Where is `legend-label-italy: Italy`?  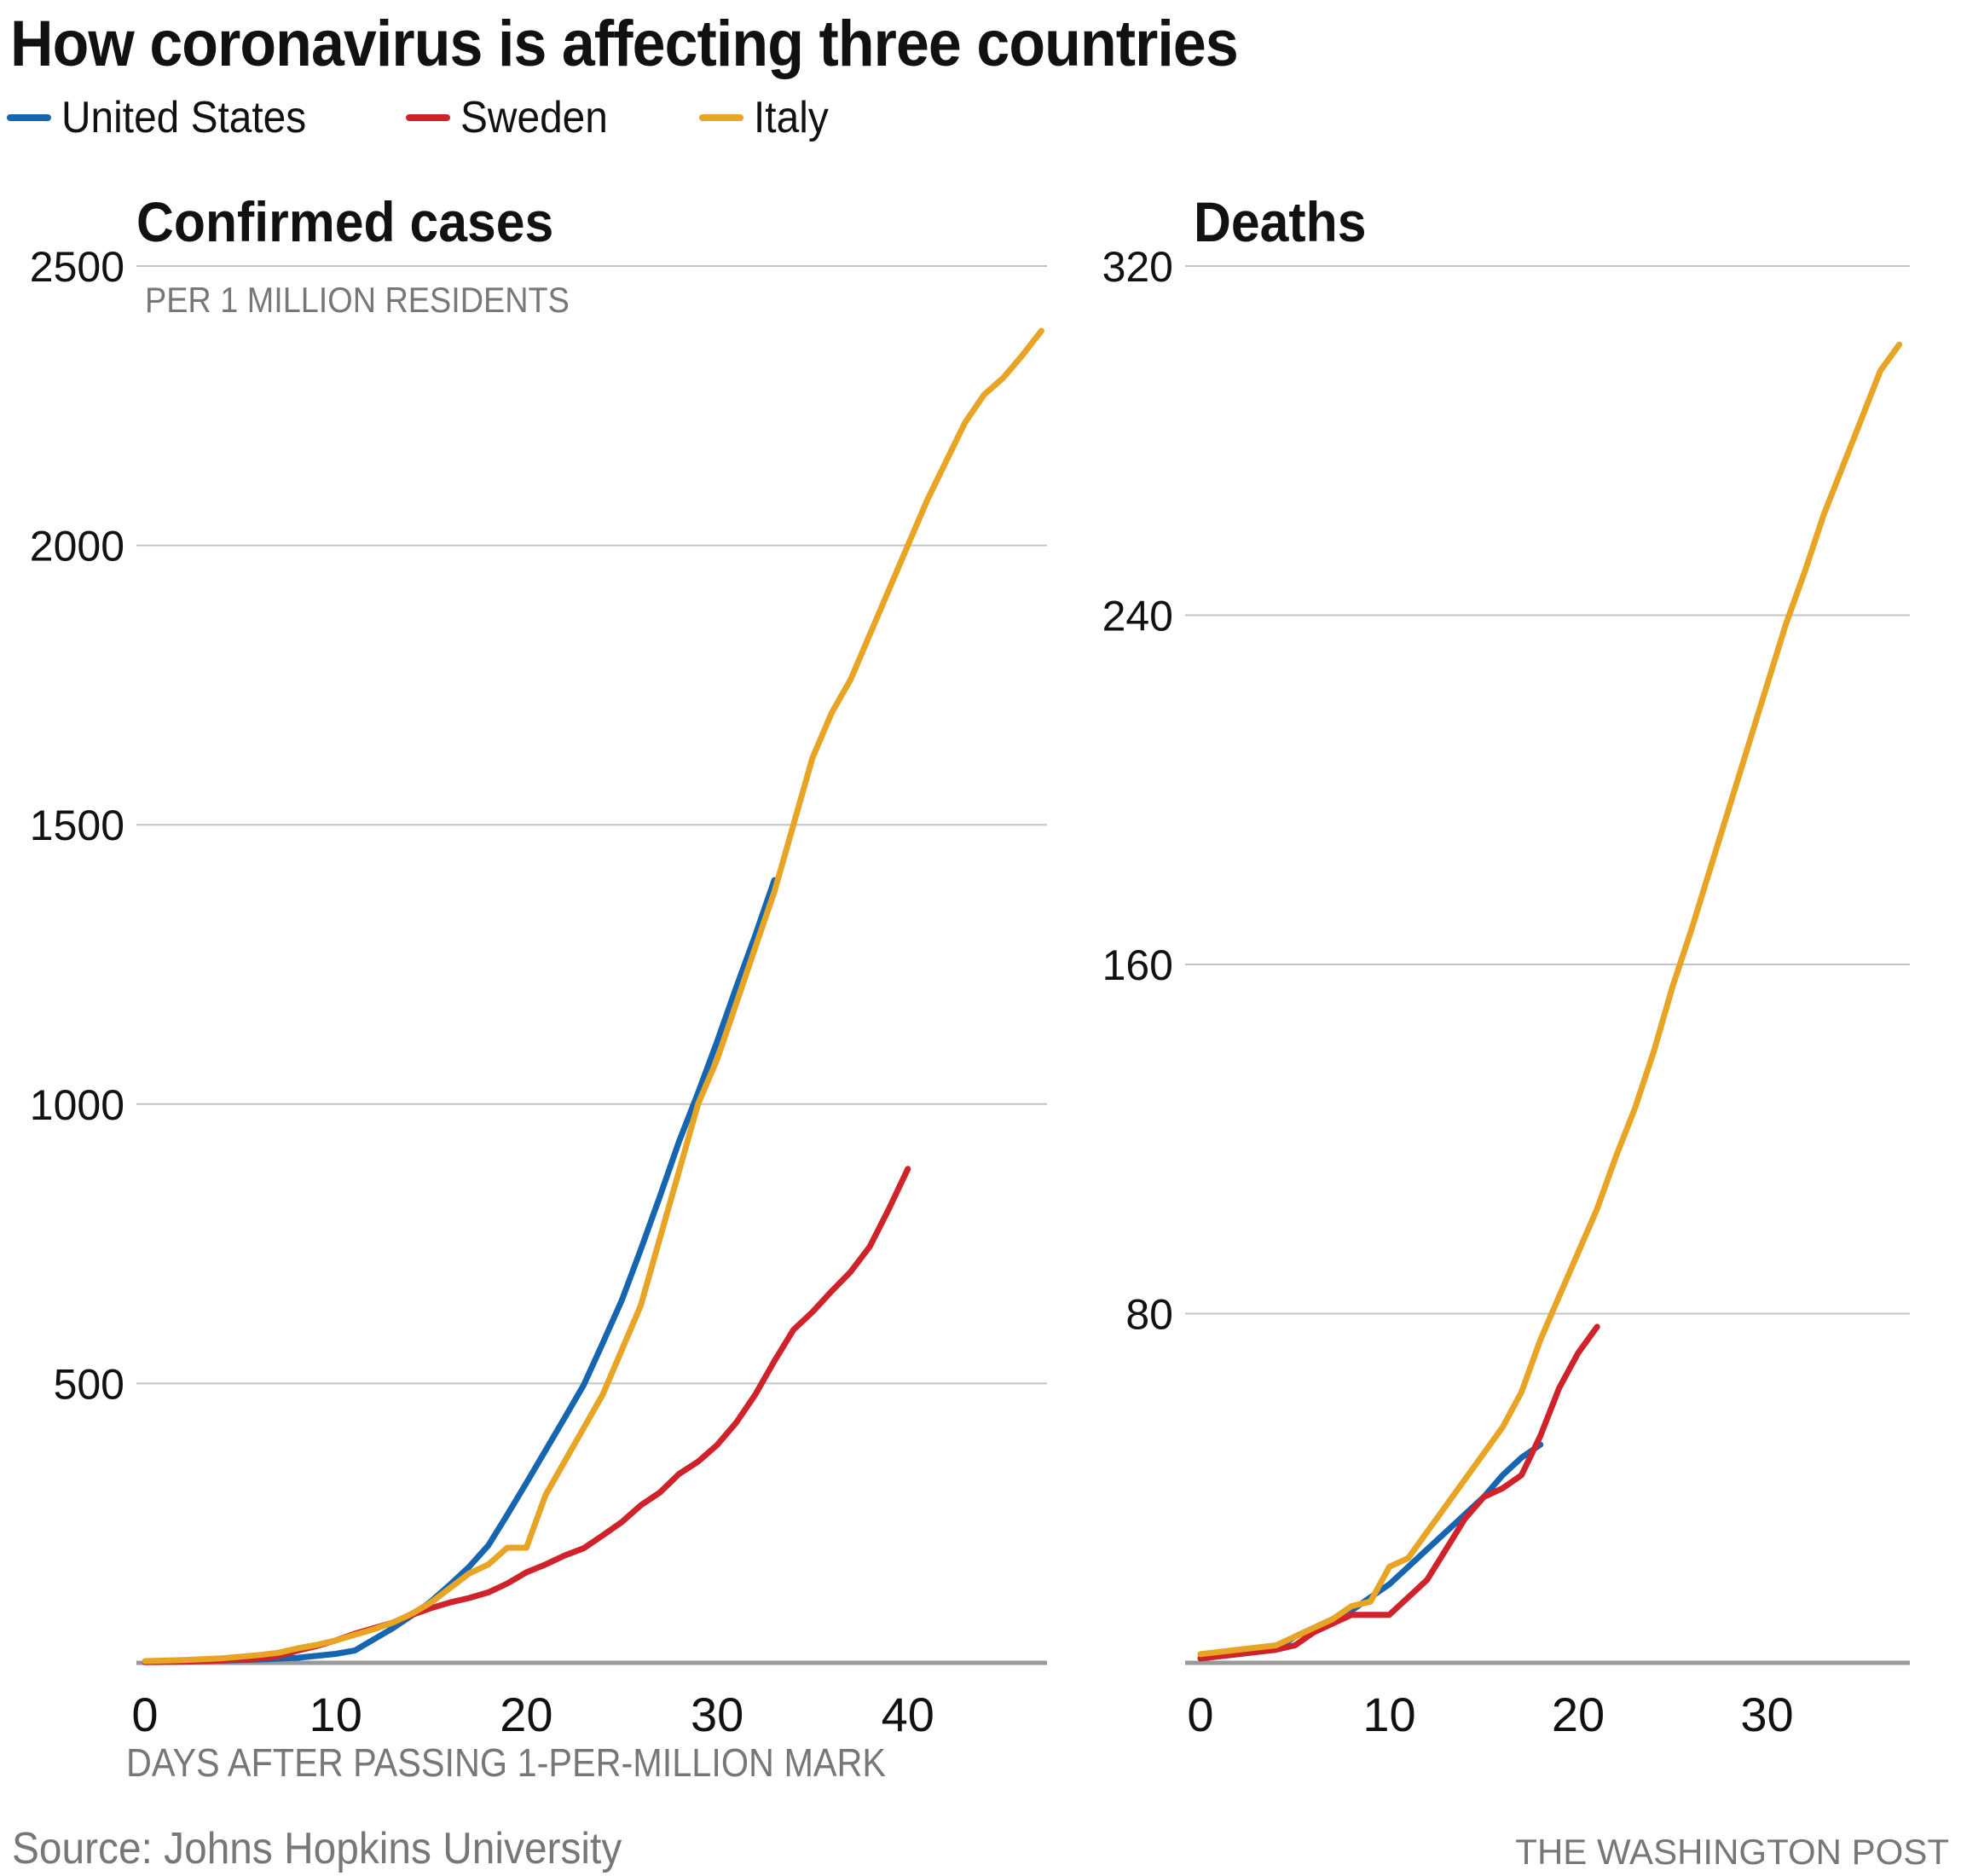 legend-label-italy: Italy is located at coordinates (791, 118).